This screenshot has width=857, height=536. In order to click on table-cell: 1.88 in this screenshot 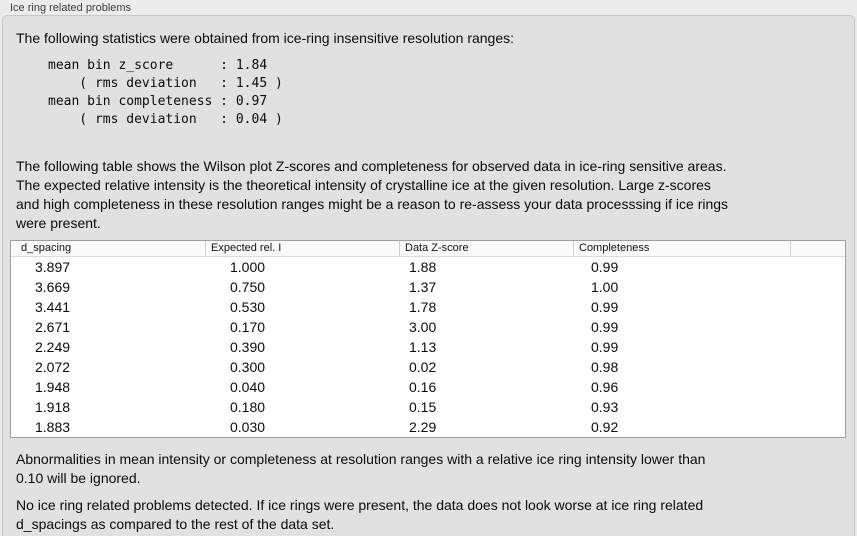, I will do `click(423, 267)`.